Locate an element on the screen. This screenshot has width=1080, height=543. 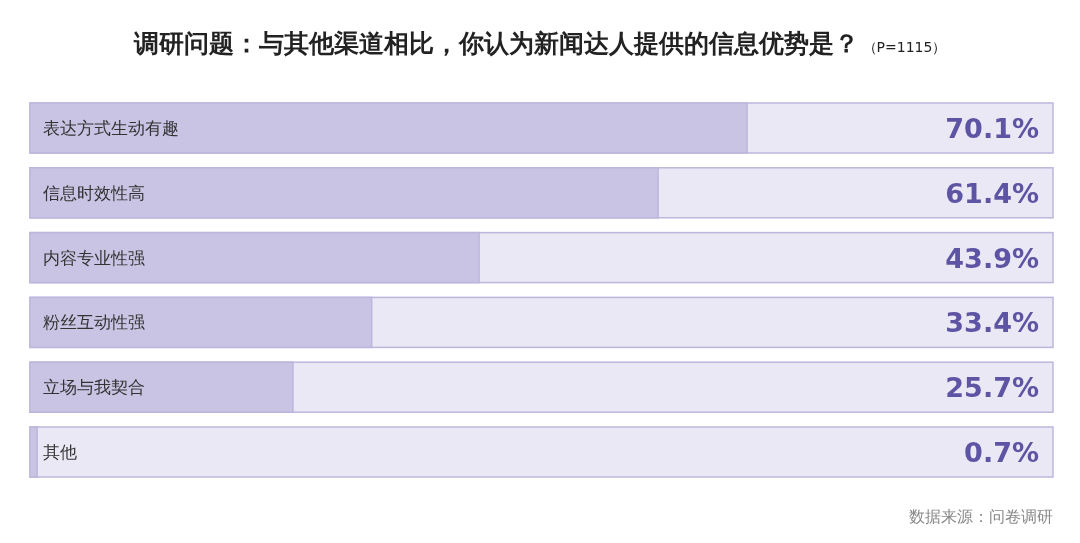
data-label: 61.4% is located at coordinates (992, 193).